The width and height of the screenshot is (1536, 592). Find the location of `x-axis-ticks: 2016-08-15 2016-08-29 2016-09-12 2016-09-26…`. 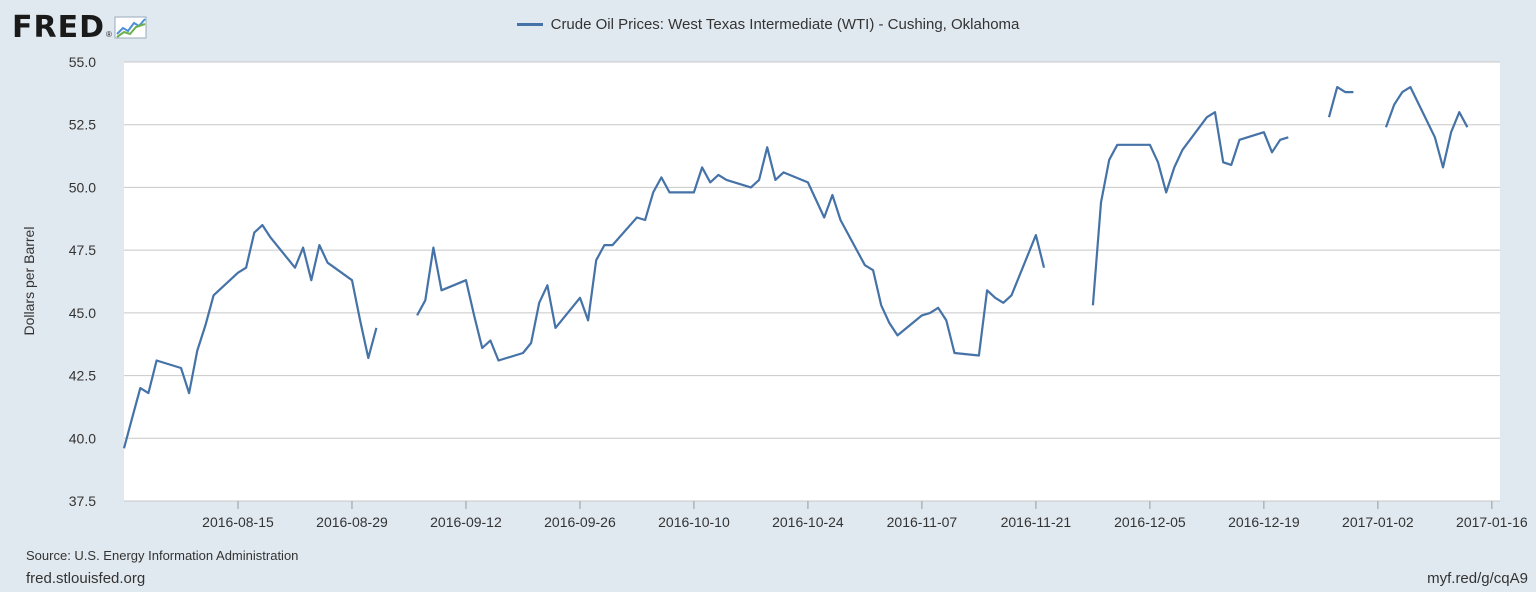

x-axis-ticks: 2016-08-15 2016-08-29 2016-09-12 2016-09-26… is located at coordinates (865, 515).